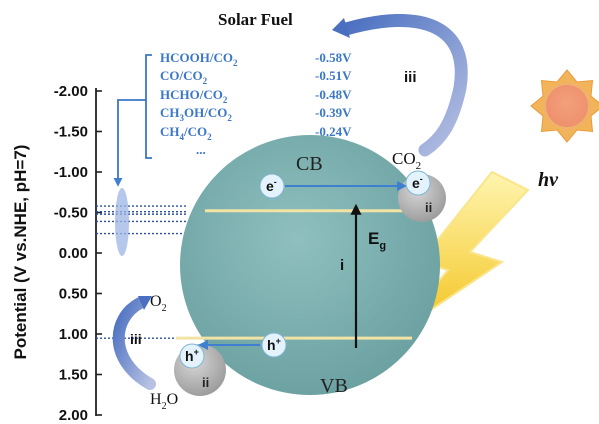 This screenshot has width=599, height=424. I want to click on y-tick-label: -1.00, so click(71, 172).